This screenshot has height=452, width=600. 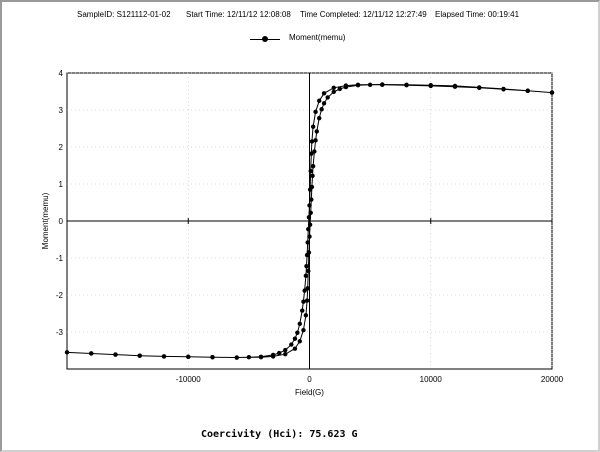 I want to click on x-tick-label: -10000, so click(x=188, y=379).